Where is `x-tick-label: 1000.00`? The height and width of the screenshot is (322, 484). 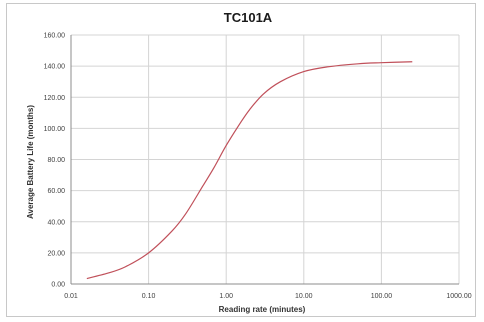
x-tick-label: 1000.00 is located at coordinates (458, 296).